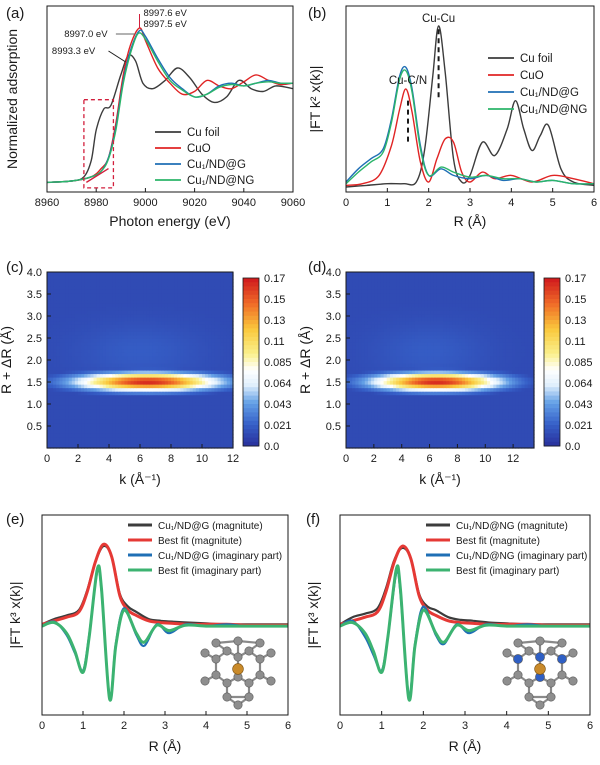 Image resolution: width=600 pixels, height=765 pixels. What do you see at coordinates (438, 19) in the screenshot?
I see `peak-label-cu-cu: Cu-Cu` at bounding box center [438, 19].